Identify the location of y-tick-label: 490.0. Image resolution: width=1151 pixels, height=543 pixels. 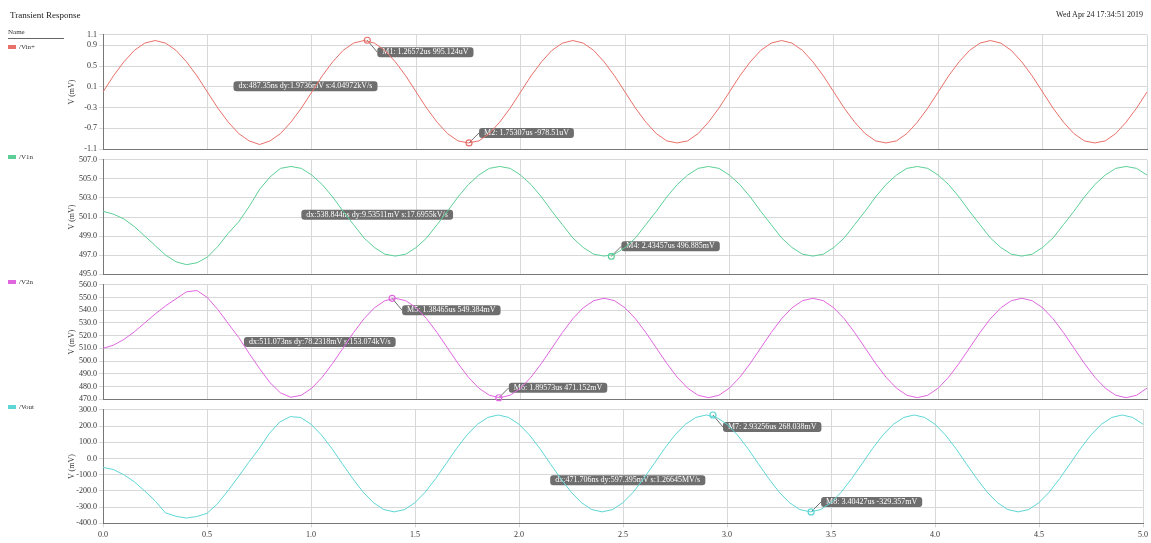
(88, 373).